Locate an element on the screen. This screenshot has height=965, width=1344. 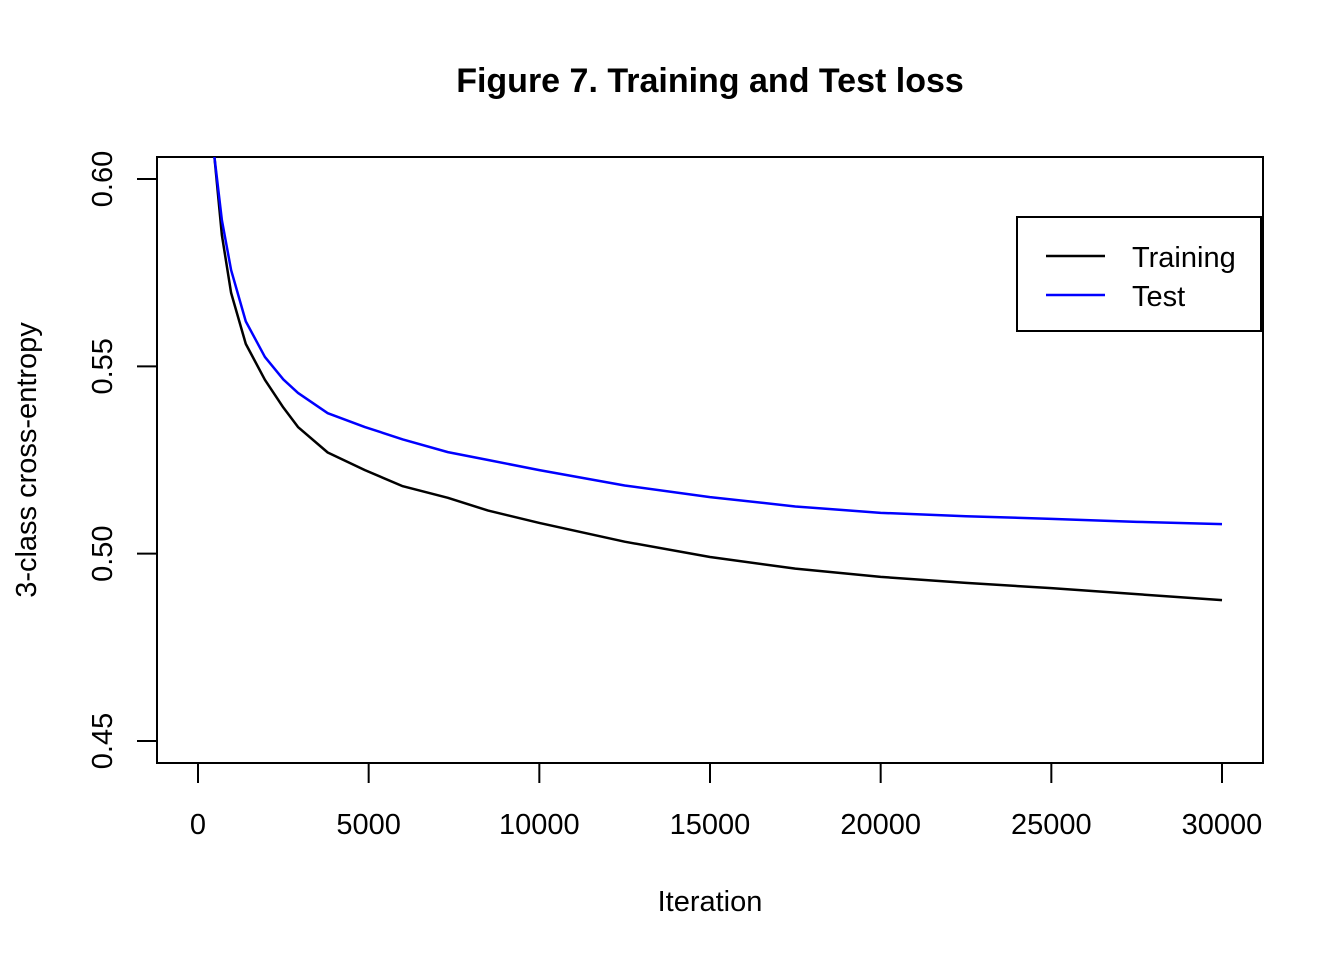
x-axis-label: Iteration is located at coordinates (710, 902).